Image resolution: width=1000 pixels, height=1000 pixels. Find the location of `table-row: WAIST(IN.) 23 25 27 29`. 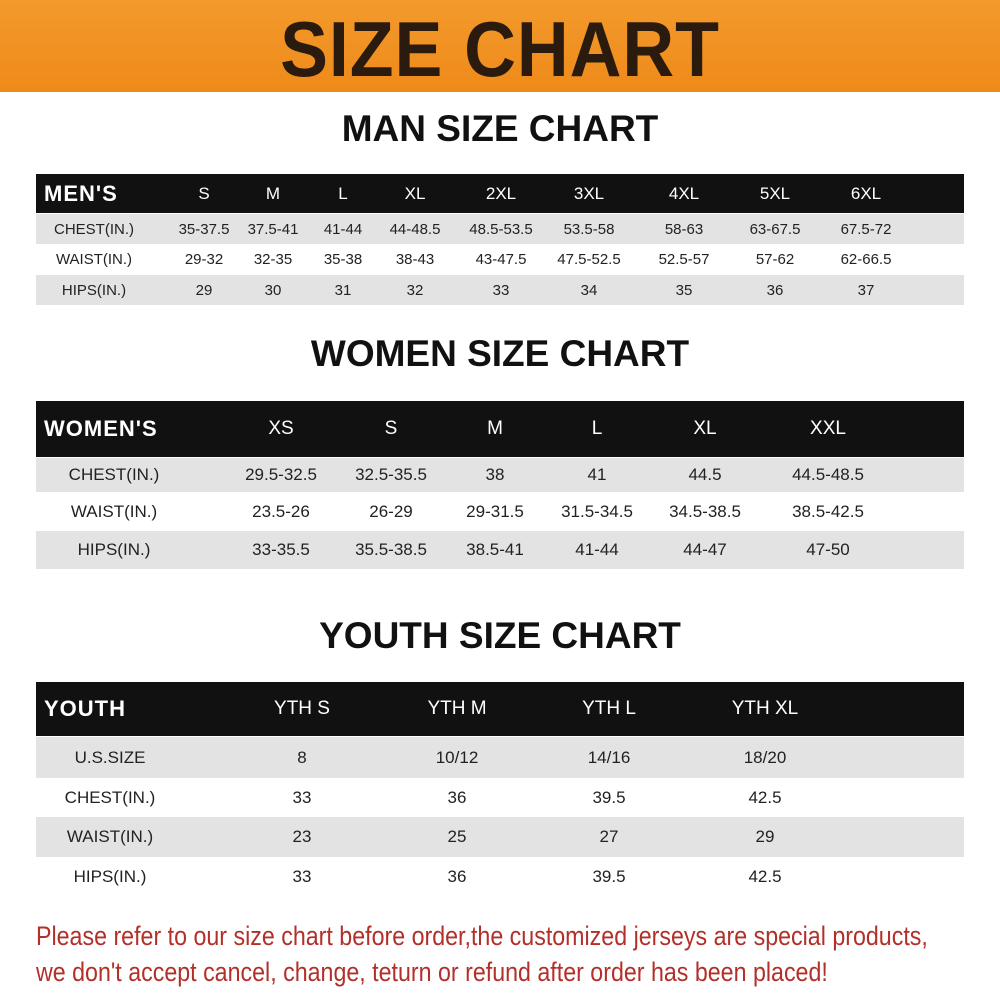

table-row: WAIST(IN.) 23 25 27 29 is located at coordinates (500, 837).